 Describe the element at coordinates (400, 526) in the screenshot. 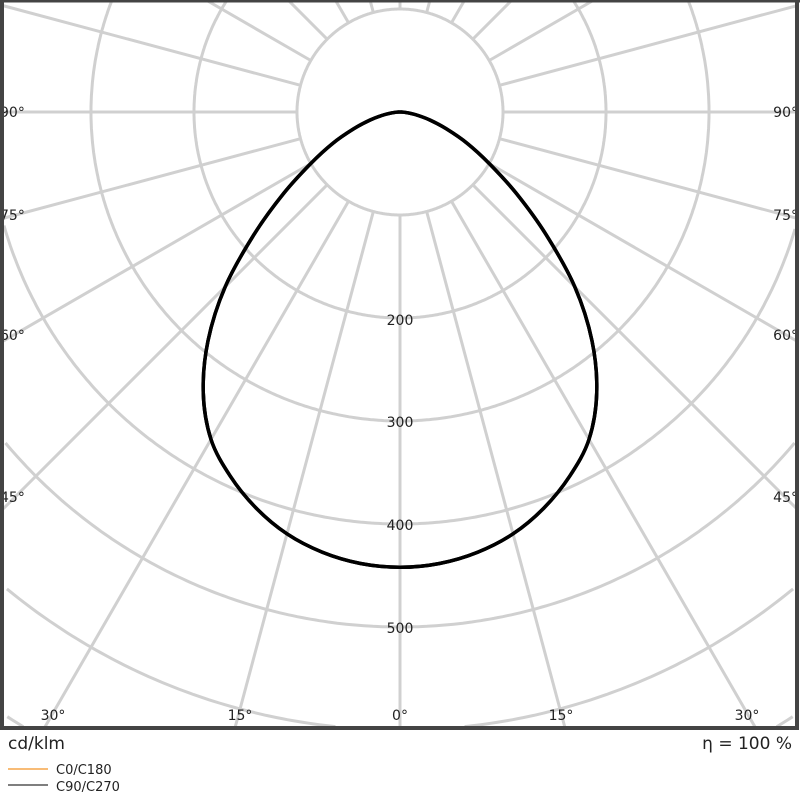

I see `radial-label-400: 400` at that location.